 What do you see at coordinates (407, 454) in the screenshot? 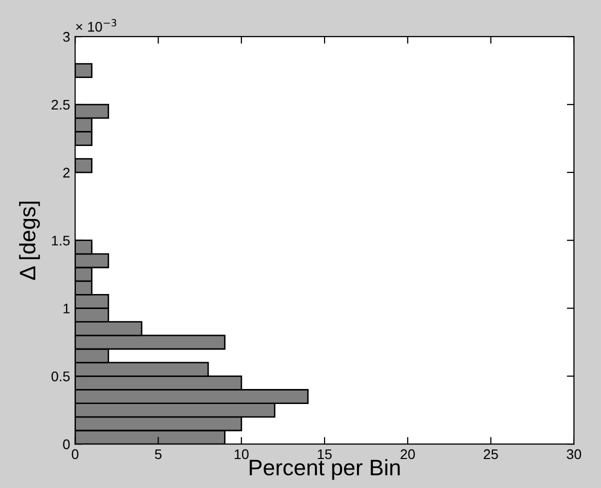
I see `x-tick-label: 20` at bounding box center [407, 454].